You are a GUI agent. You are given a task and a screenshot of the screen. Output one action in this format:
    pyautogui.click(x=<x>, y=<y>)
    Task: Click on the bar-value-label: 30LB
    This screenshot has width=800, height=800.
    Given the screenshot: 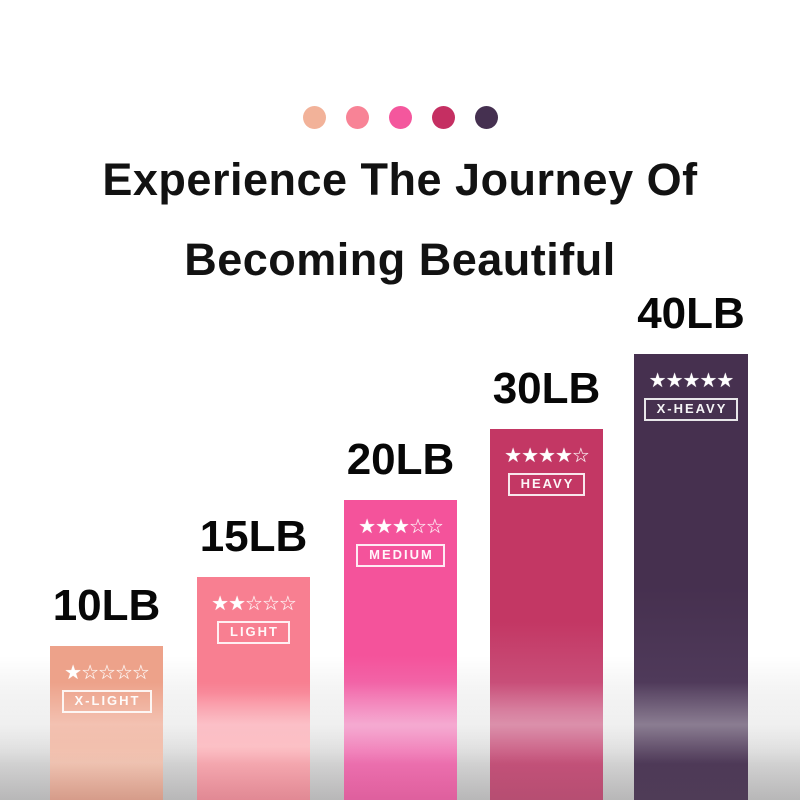 What is the action you would take?
    pyautogui.click(x=546, y=388)
    